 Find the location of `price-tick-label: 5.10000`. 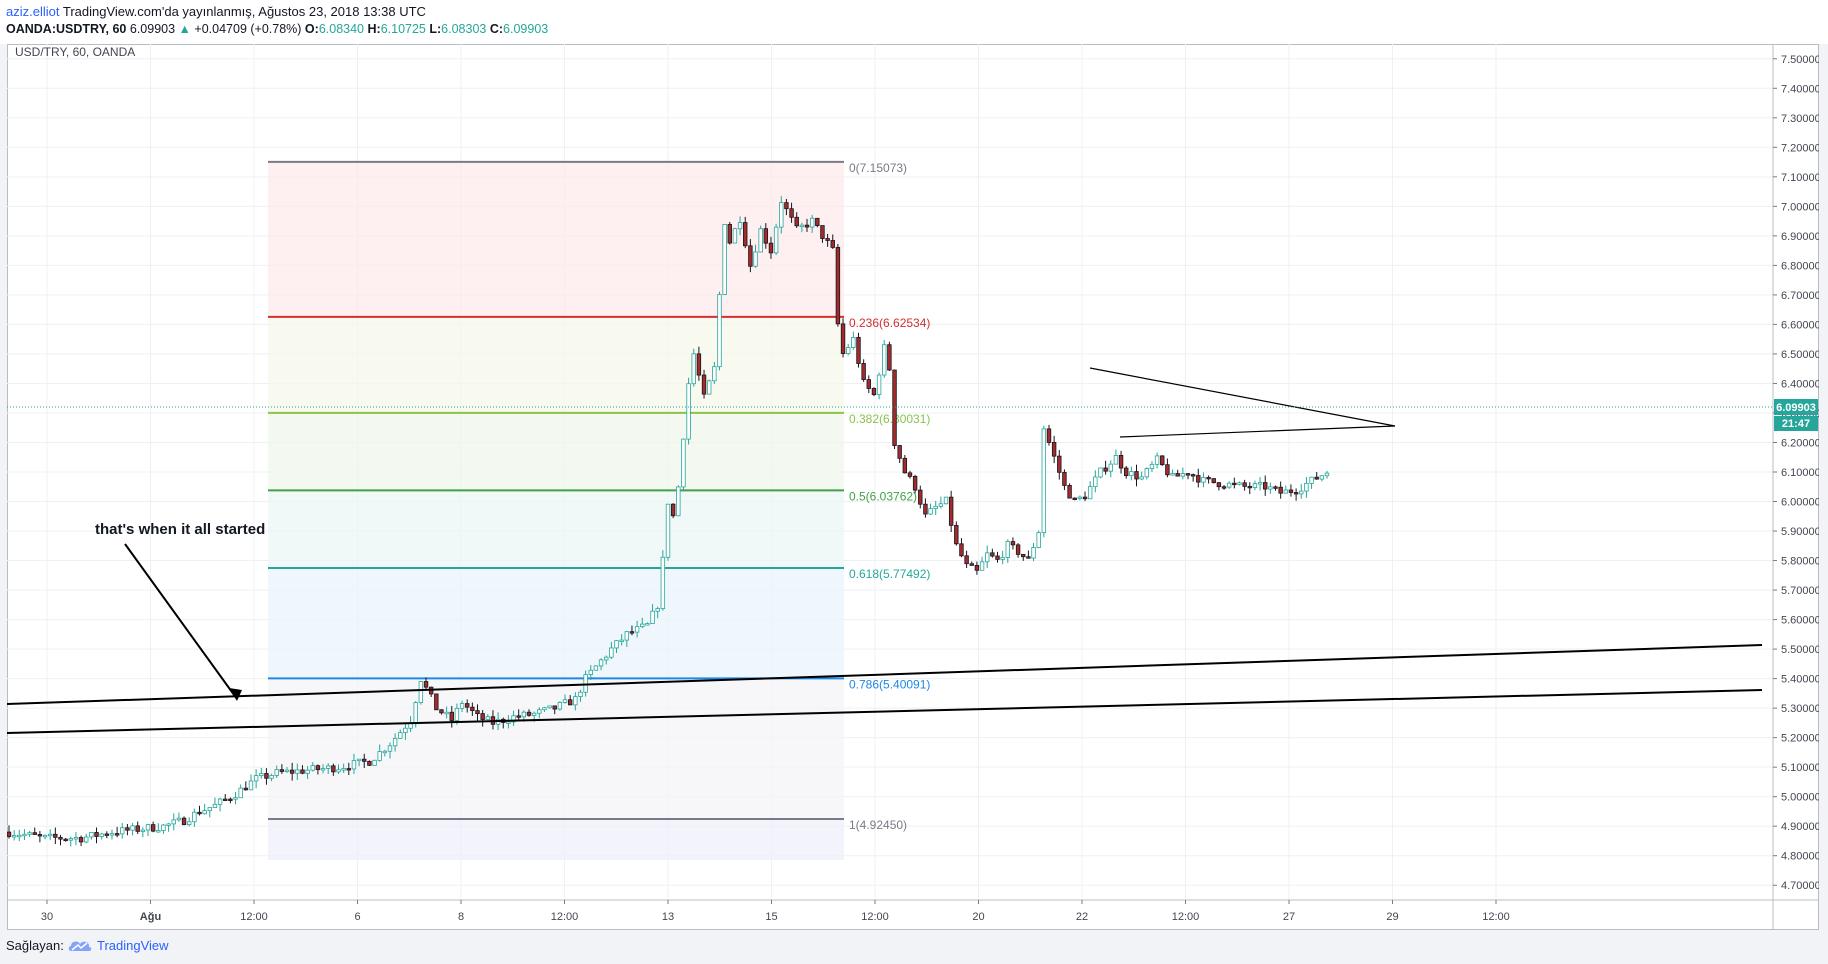

price-tick-label: 5.10000 is located at coordinates (1800, 768).